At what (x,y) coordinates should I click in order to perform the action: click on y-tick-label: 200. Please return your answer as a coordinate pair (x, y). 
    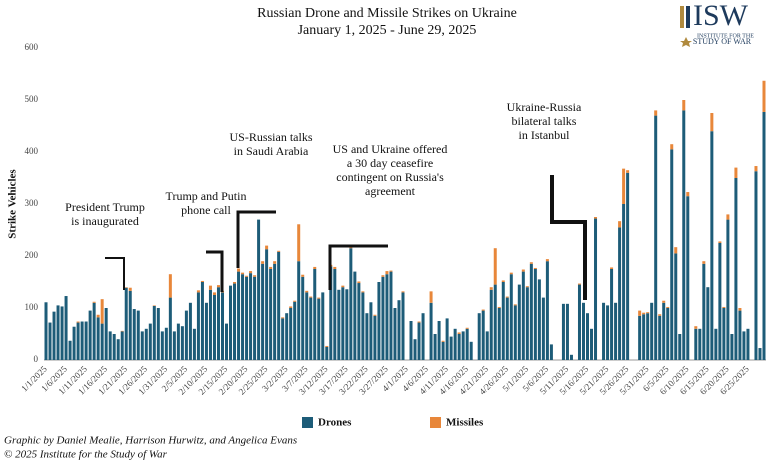
    Looking at the image, I should click on (32, 255).